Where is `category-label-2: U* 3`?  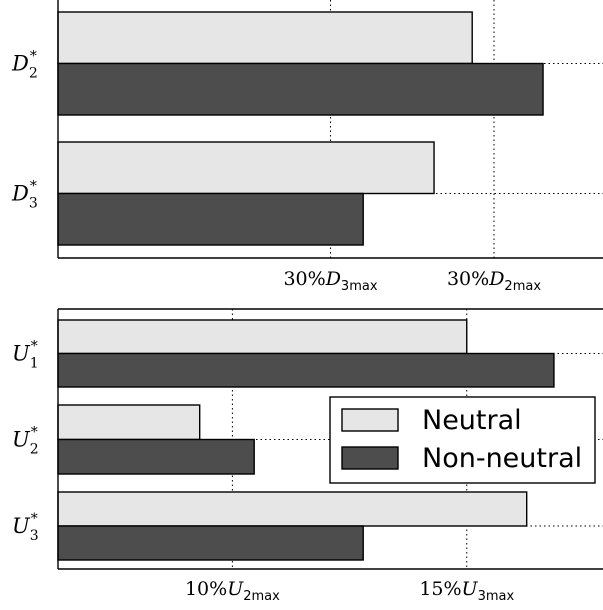 category-label-2: U* 3 is located at coordinates (25, 527).